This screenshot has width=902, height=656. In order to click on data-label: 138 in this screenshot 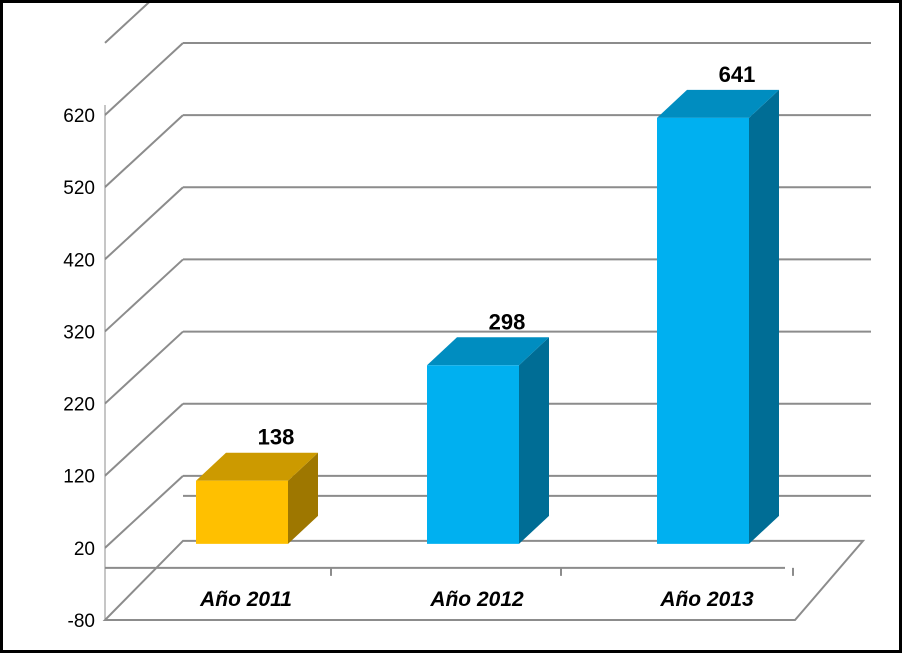, I will do `click(276, 437)`.